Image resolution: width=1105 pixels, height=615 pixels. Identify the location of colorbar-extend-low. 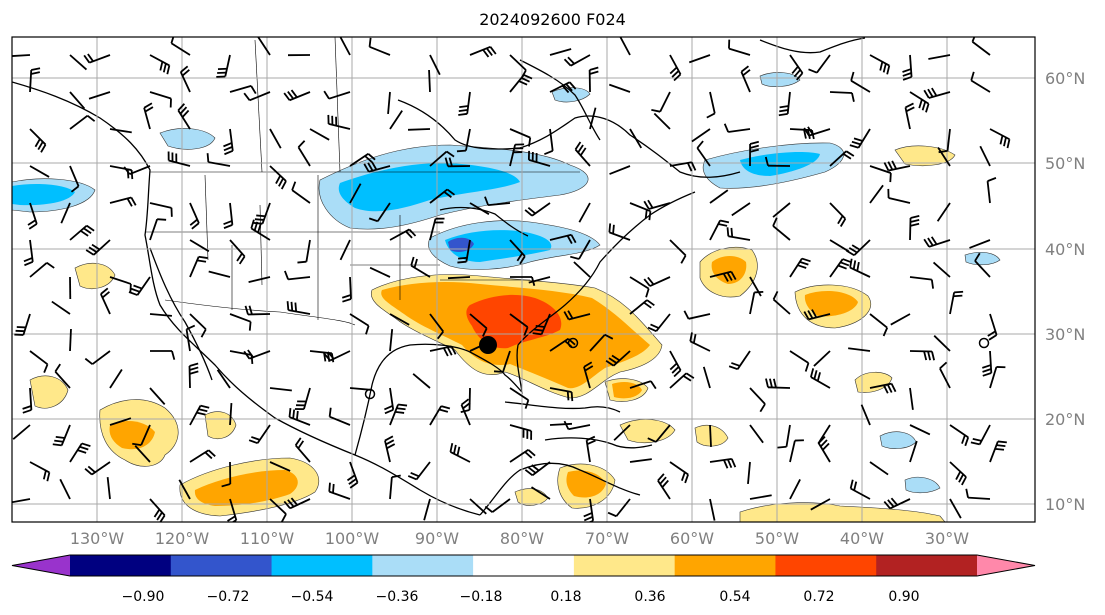
(41, 565).